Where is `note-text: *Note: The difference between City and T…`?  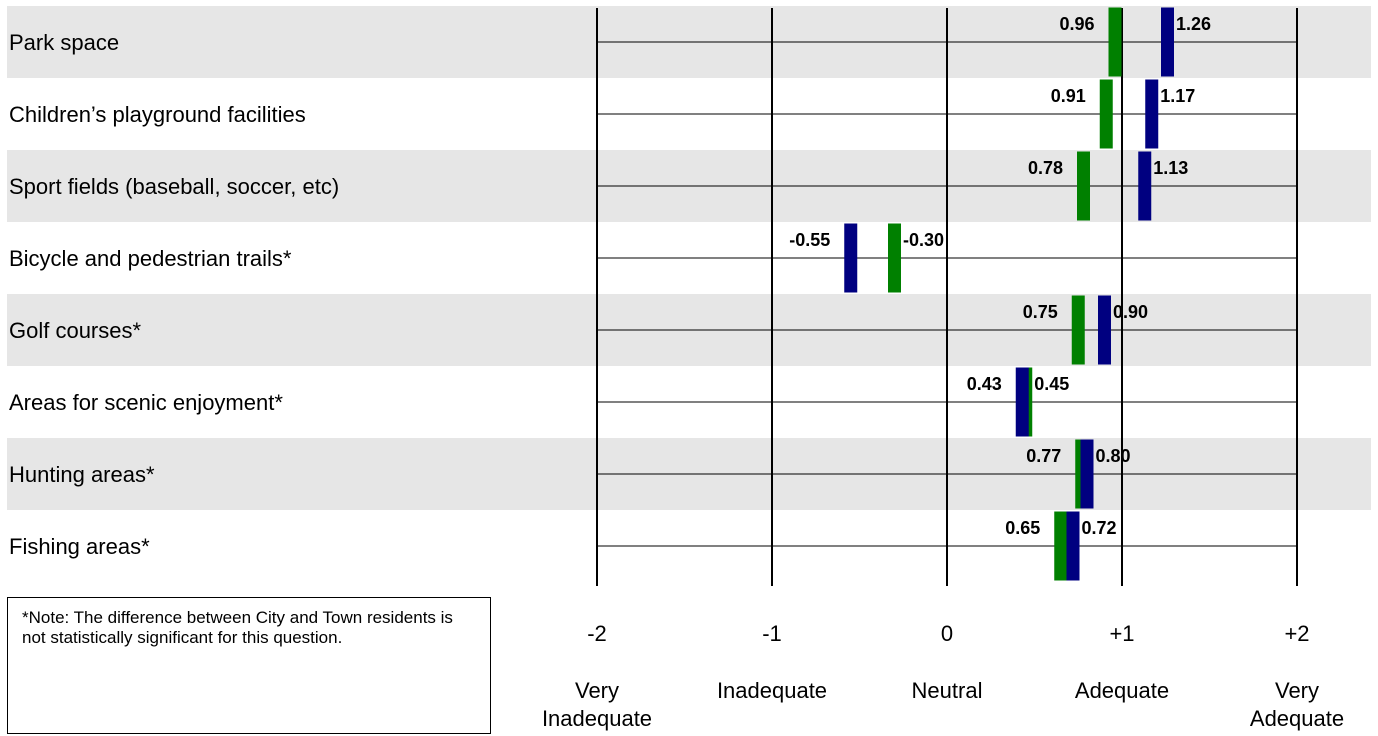 note-text: *Note: The difference between City and T… is located at coordinates (237, 627).